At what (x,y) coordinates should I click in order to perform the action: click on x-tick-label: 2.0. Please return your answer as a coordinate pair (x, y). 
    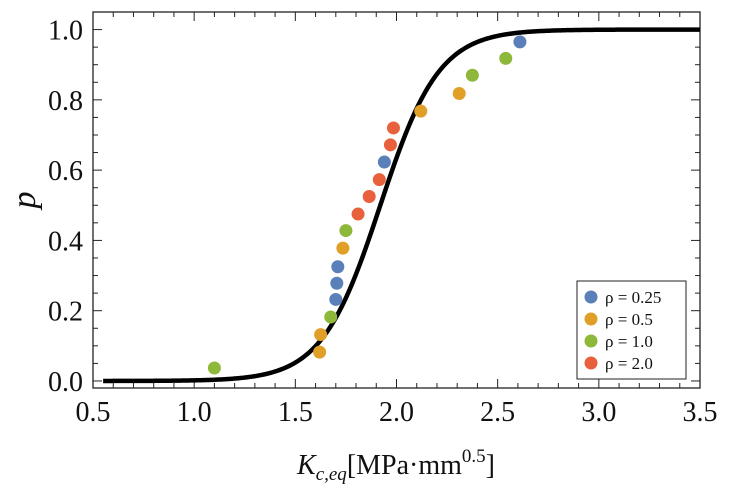
    Looking at the image, I should click on (396, 412).